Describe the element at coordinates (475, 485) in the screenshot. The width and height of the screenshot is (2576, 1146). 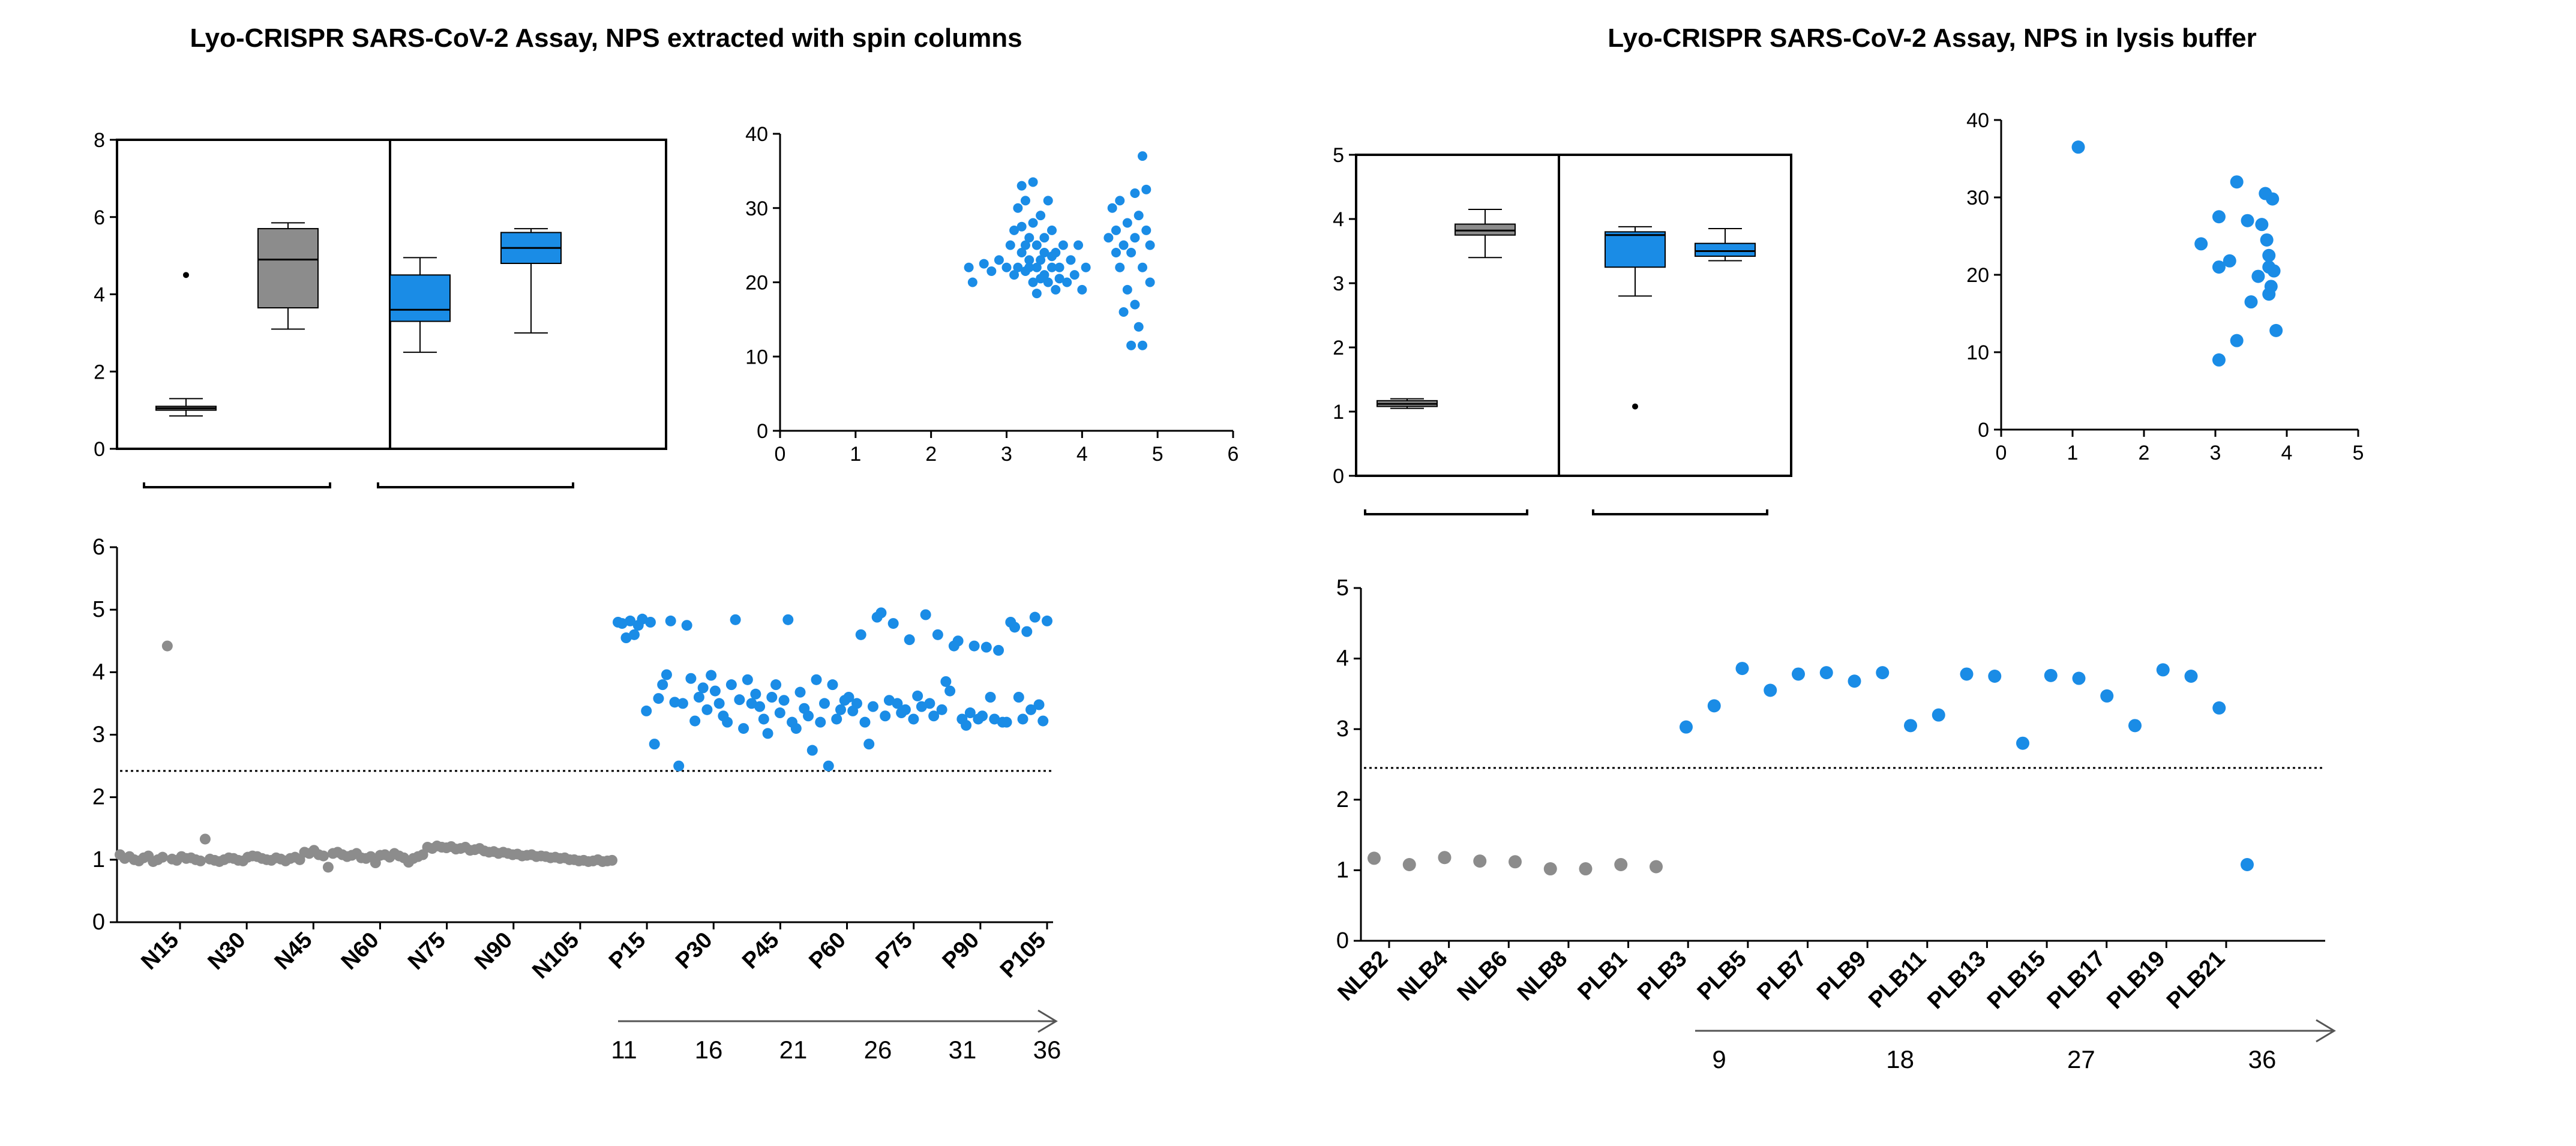
I see `group-bracket` at that location.